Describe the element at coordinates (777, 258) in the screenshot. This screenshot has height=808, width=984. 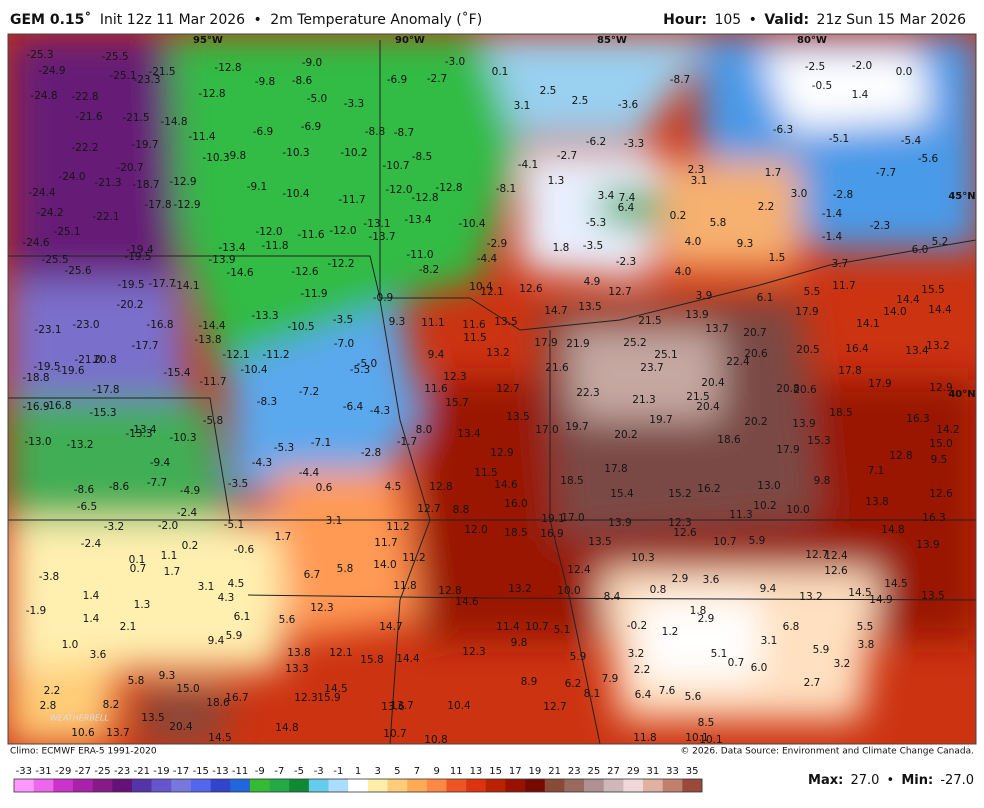
I see `value-label: 1.5` at that location.